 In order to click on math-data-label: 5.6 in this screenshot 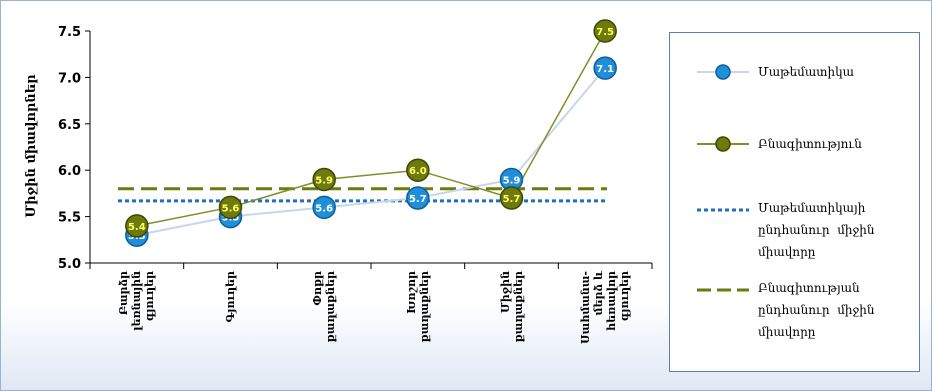, I will do `click(324, 208)`.